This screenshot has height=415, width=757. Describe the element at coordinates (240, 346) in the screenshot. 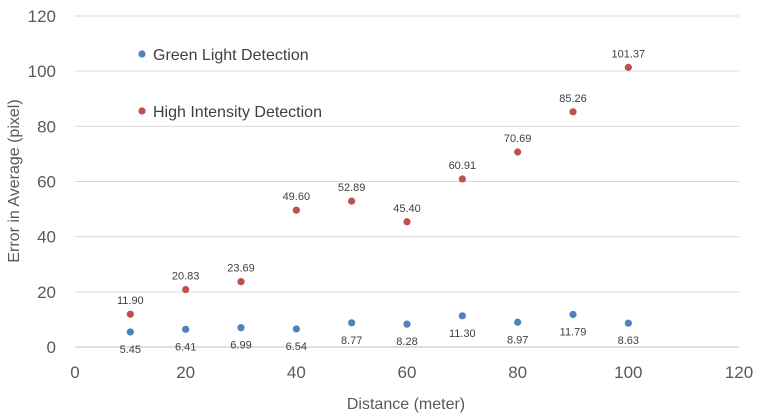

I see `data-label: 6.99` at that location.